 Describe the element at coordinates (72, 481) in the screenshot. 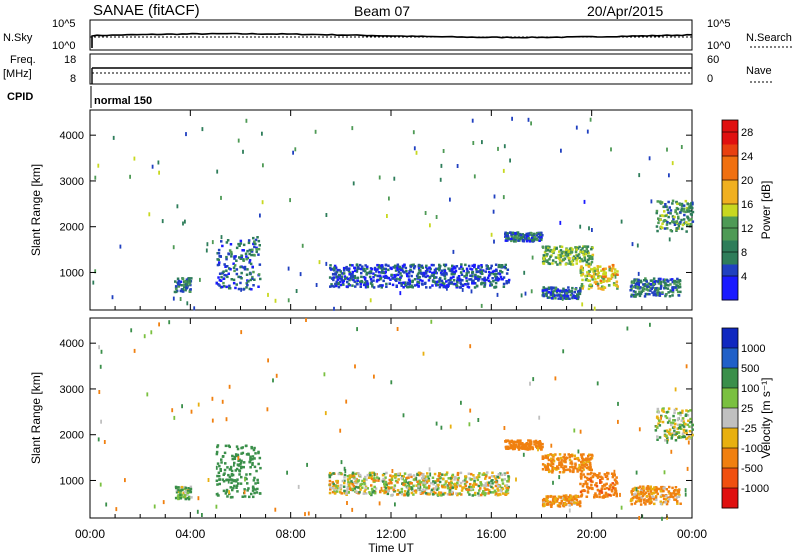

I see `y-tick-label: 1000` at that location.